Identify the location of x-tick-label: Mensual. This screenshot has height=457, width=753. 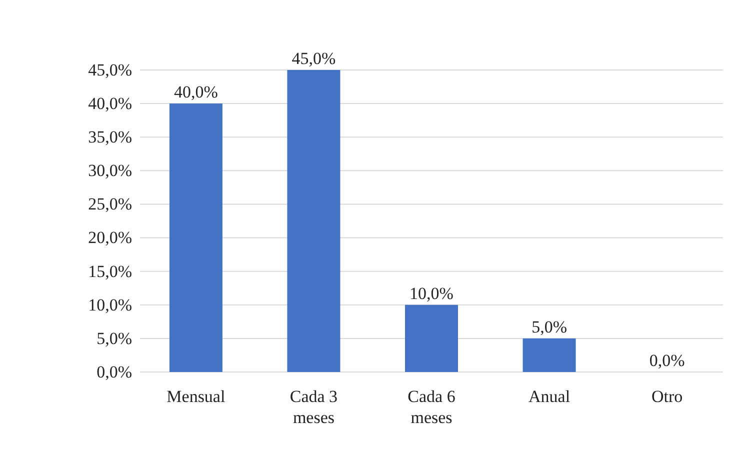
(196, 396).